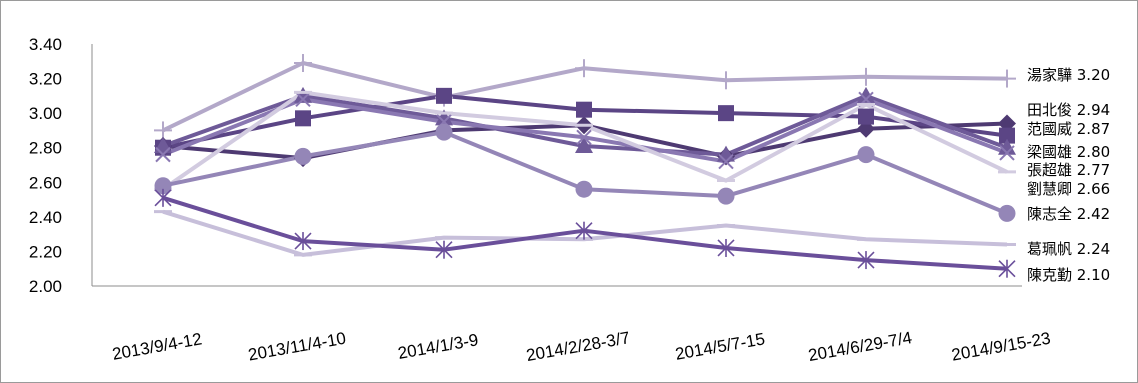 The height and width of the screenshot is (383, 1138). What do you see at coordinates (1068, 189) in the screenshot?
I see `series-end-label: 劉慧卿 2.66` at bounding box center [1068, 189].